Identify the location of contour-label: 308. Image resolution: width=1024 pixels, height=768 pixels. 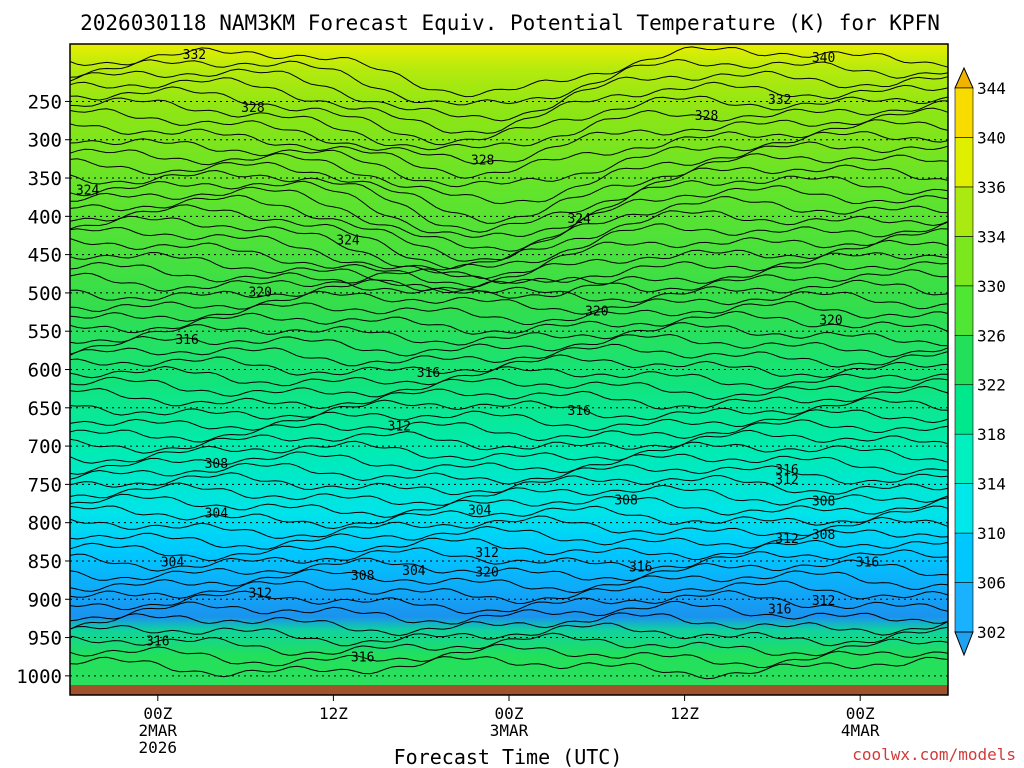
(823, 501).